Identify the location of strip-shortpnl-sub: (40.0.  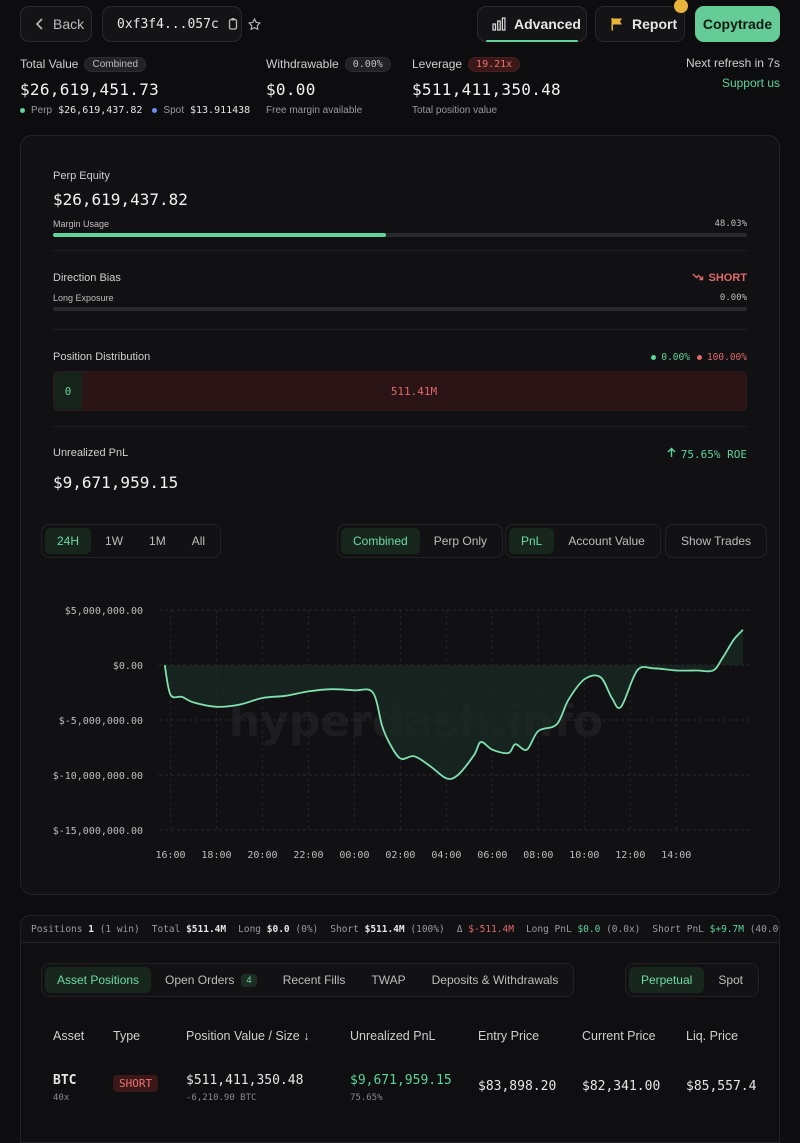
(764, 929).